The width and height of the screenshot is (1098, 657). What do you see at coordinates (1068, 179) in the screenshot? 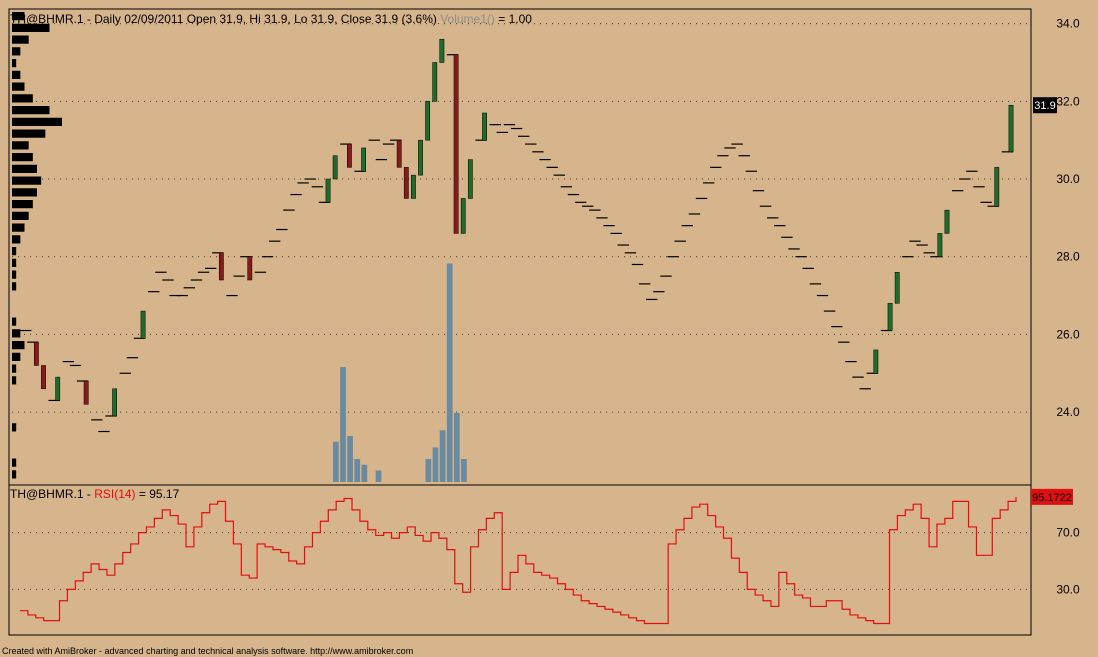
I see `price-tick-label: 30.0` at bounding box center [1068, 179].